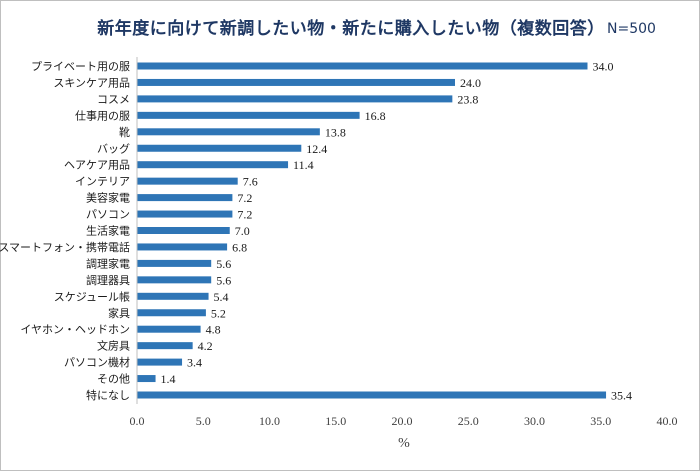  I want to click on x-tick-label: 25.0, so click(468, 421).